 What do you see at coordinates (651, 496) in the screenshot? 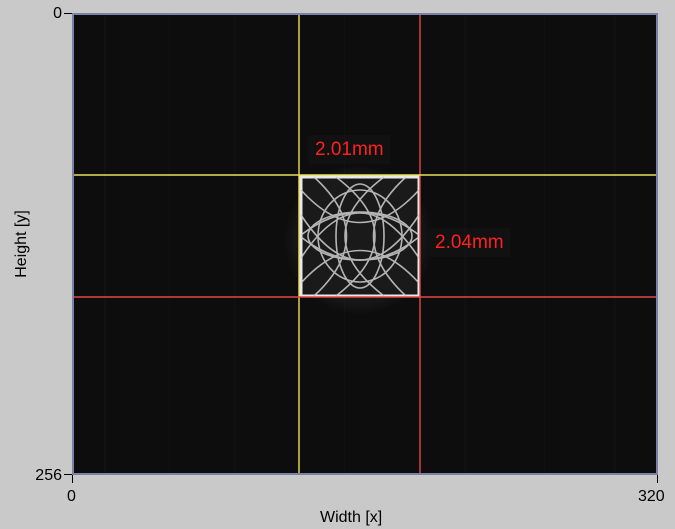
I see `x-tick-right-label: 320` at bounding box center [651, 496].